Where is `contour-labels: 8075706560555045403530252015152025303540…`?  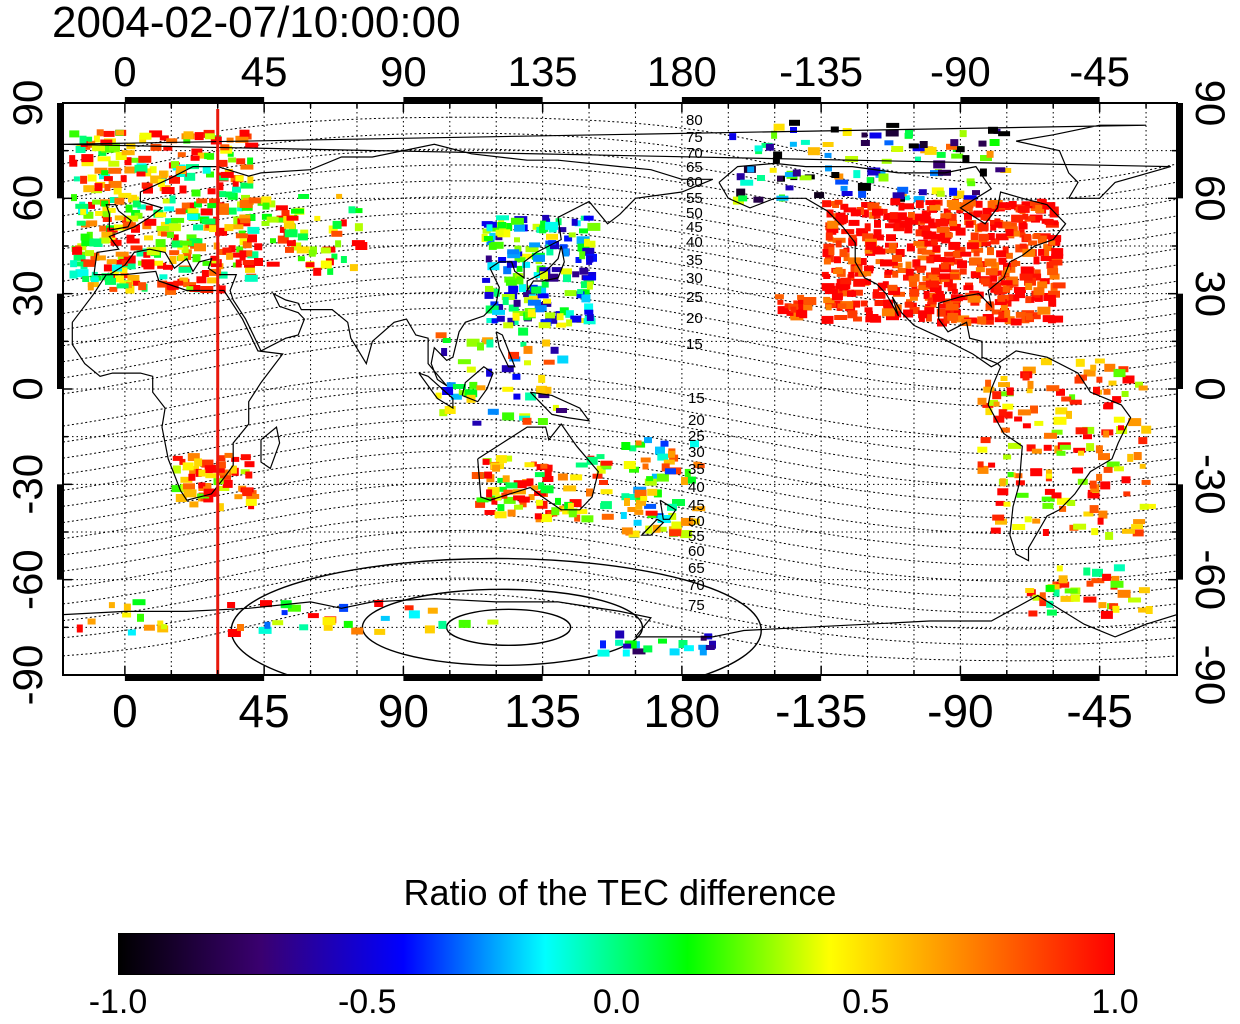 contour-labels: 8075706560555045403530252015152025303540… is located at coordinates (695, 363).